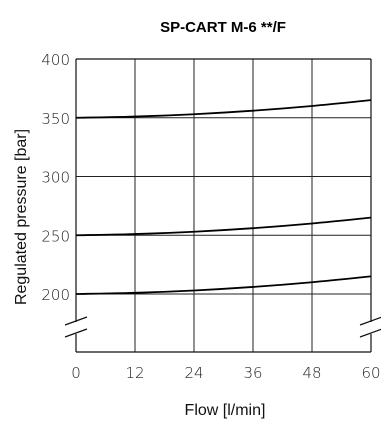  What do you see at coordinates (311, 373) in the screenshot?
I see `x-tick-label: 48` at bounding box center [311, 373].